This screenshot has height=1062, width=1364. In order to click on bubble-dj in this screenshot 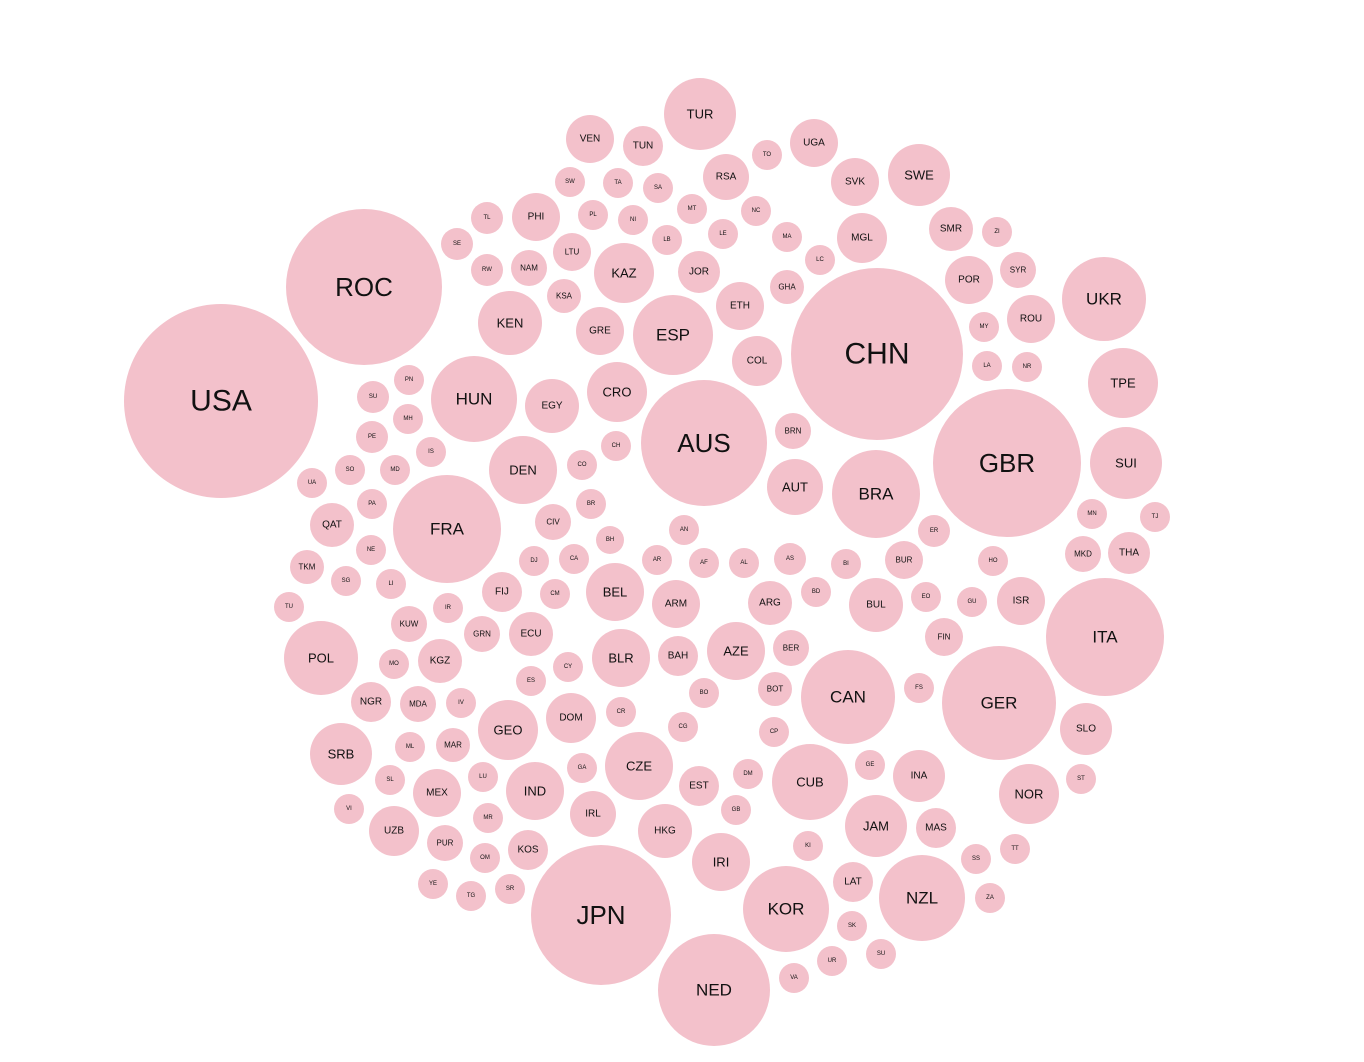, I will do `click(534, 561)`.